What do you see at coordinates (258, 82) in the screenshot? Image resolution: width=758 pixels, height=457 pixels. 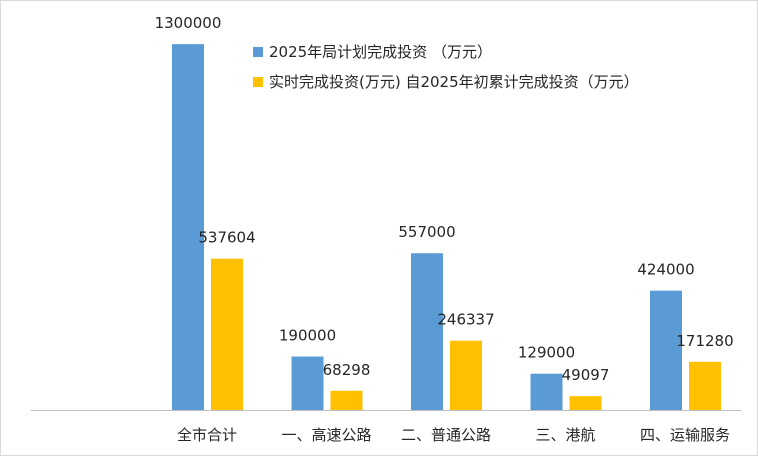 I see `legend-swatch-actual` at bounding box center [258, 82].